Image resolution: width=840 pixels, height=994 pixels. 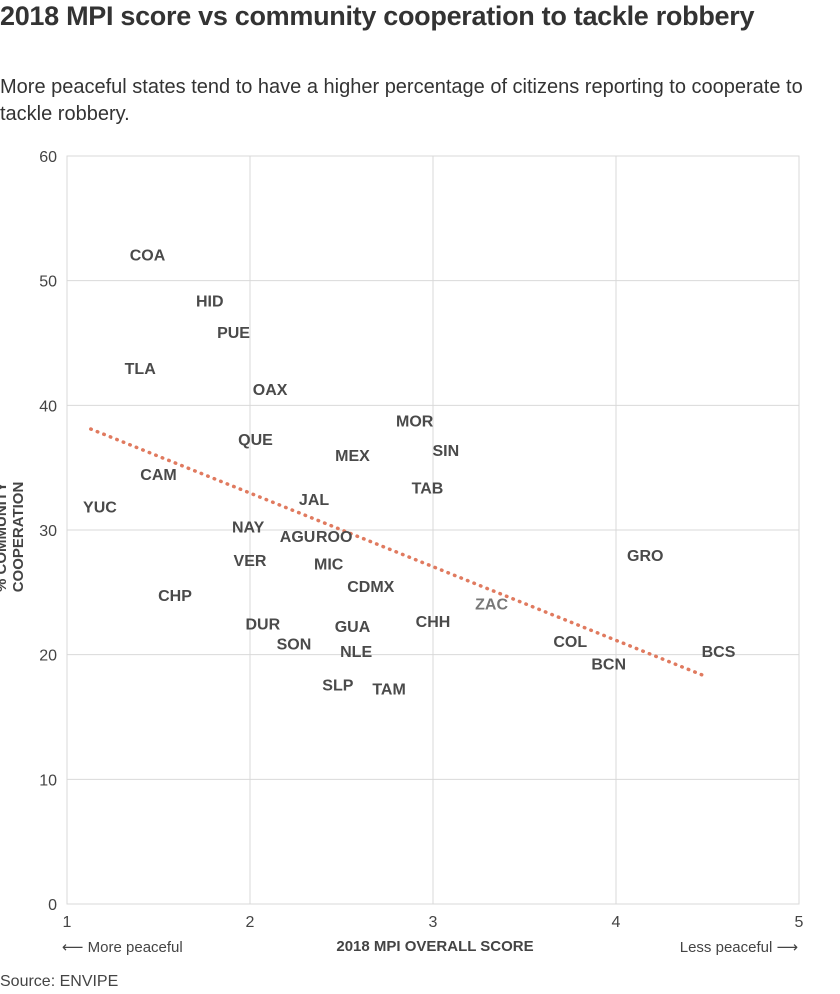 I want to click on y-tick-label: 0, so click(x=52, y=905).